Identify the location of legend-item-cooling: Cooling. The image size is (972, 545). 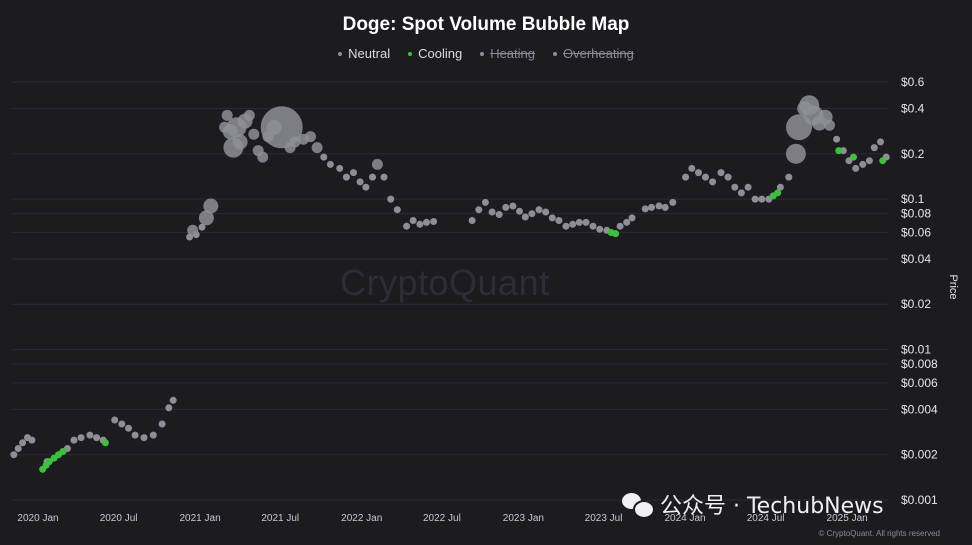
(435, 53).